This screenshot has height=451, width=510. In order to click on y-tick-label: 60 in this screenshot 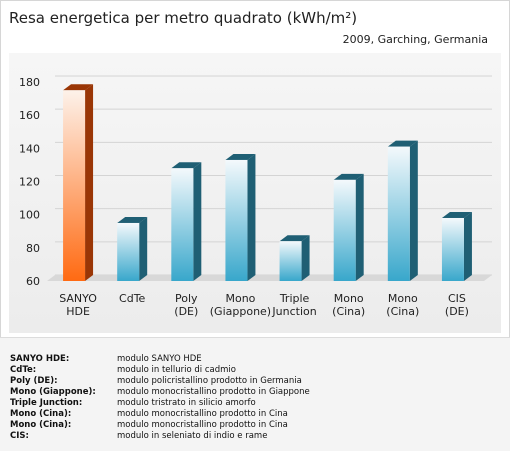, I will do `click(33, 281)`.